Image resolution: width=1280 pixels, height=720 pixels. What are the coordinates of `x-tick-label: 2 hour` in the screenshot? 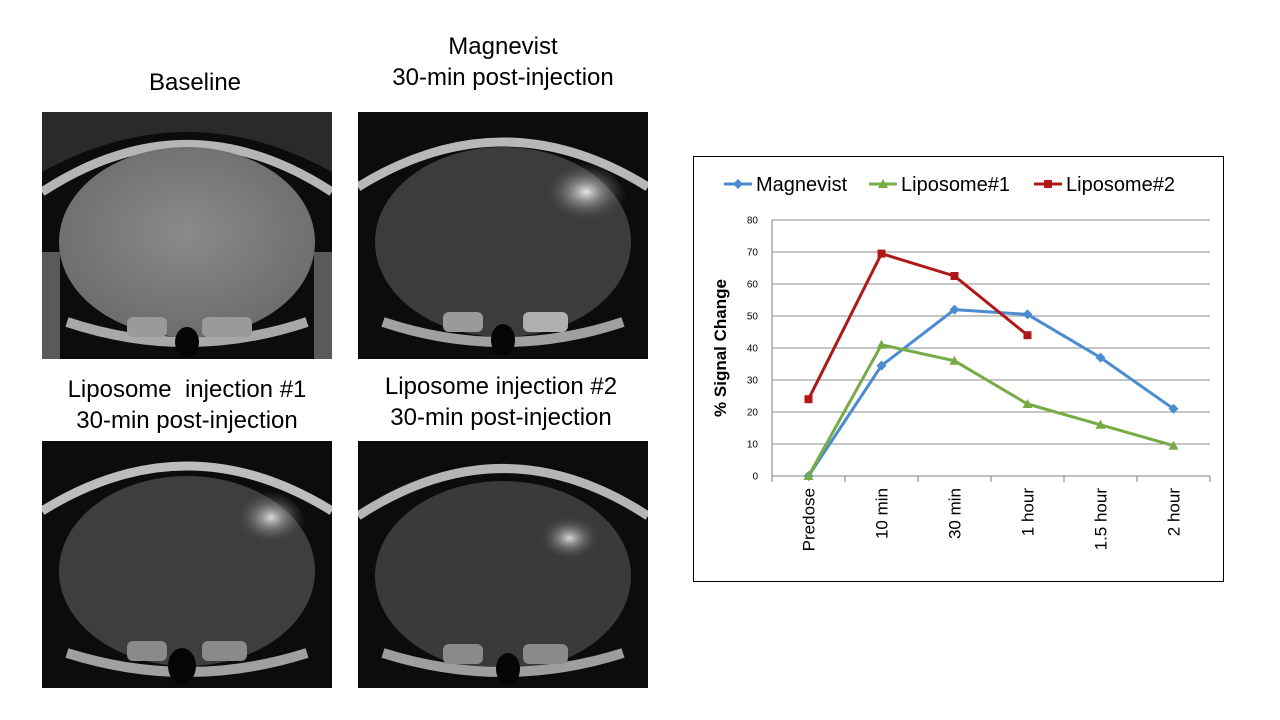 It's located at (1174, 512).